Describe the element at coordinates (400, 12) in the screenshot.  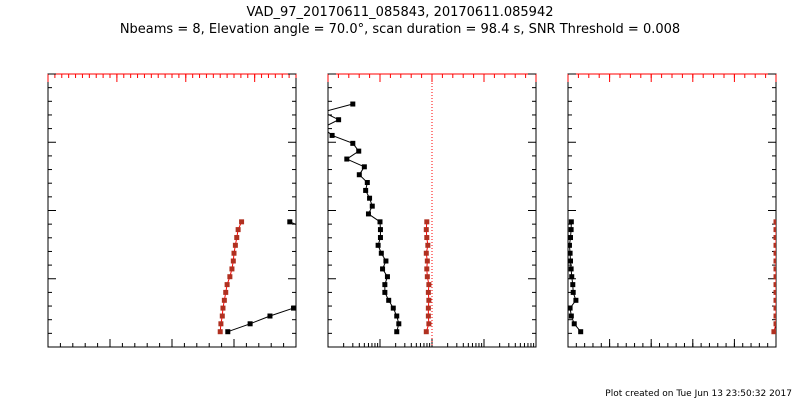
I see `figure-title: VAD_97_20170611_085843, 20170611.085942` at that location.